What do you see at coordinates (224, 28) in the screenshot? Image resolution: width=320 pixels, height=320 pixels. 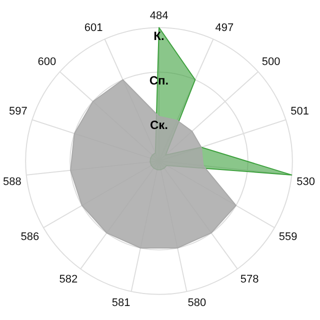 I see `spoke-label: 497` at bounding box center [224, 28].